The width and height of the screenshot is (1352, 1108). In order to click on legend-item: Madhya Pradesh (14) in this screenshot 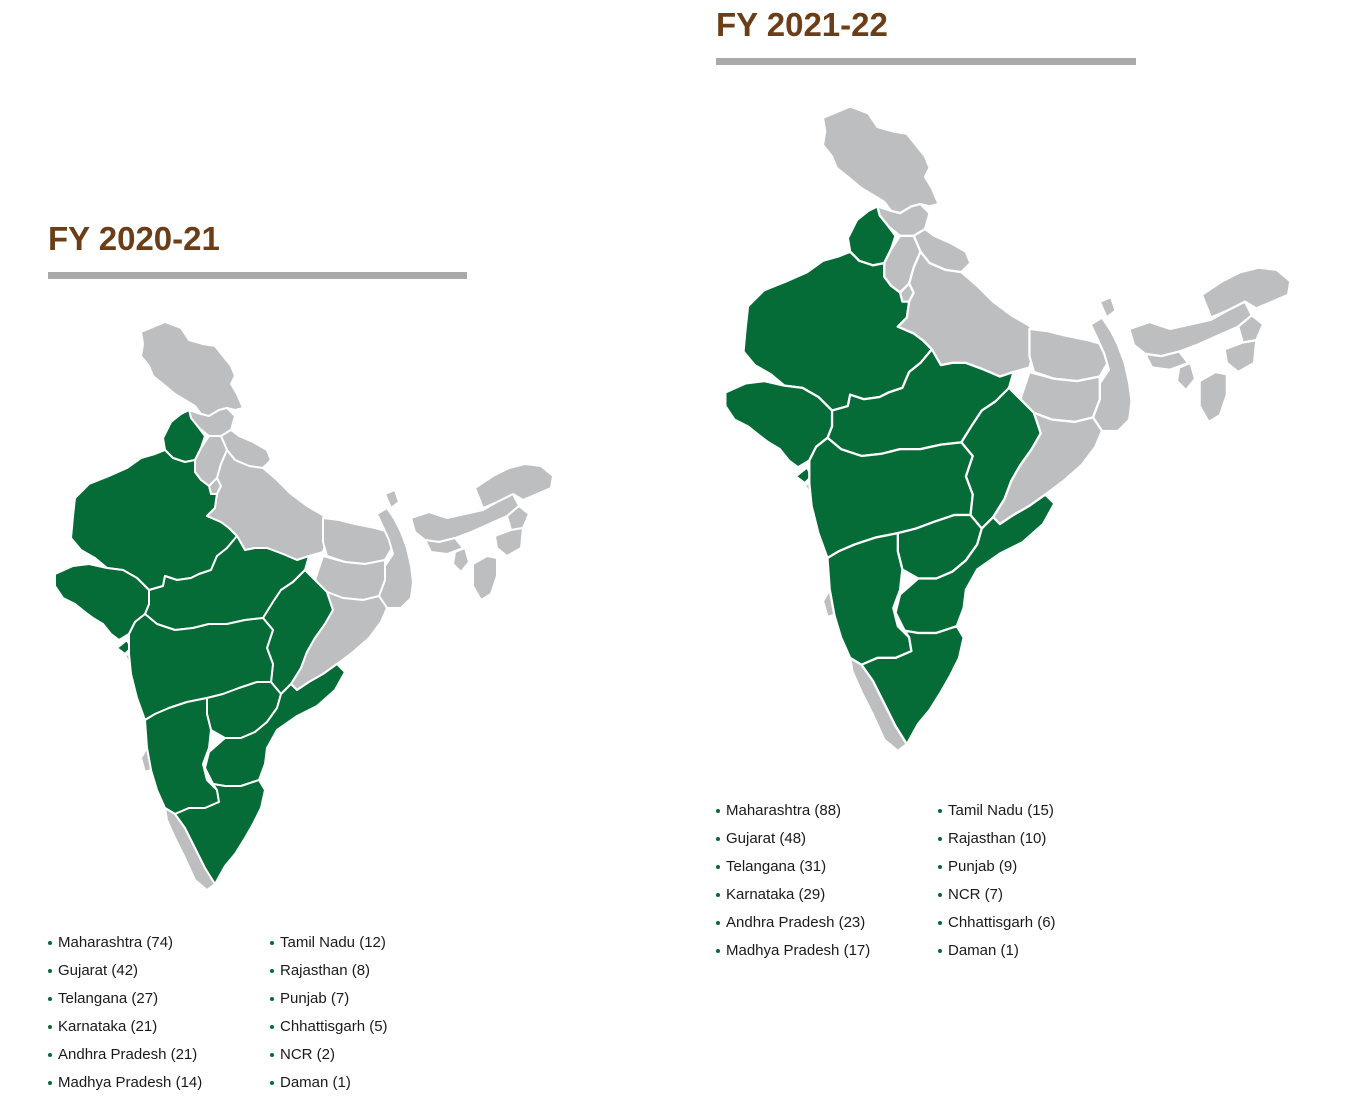, I will do `click(158, 1088)`.